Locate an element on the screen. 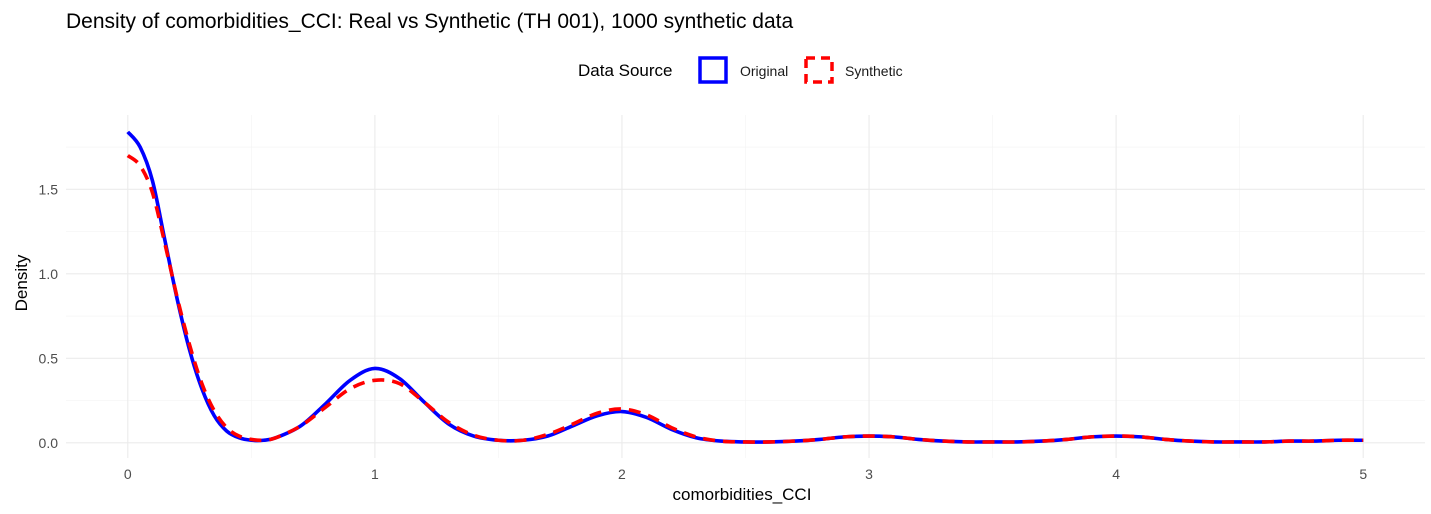  y-tick-label: 0.0 is located at coordinates (49, 443).